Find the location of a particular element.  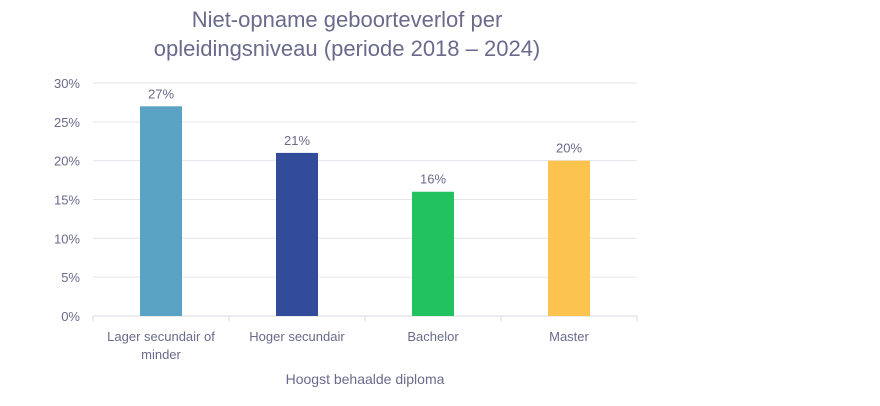

y-tick-label: 10% is located at coordinates (67, 238).